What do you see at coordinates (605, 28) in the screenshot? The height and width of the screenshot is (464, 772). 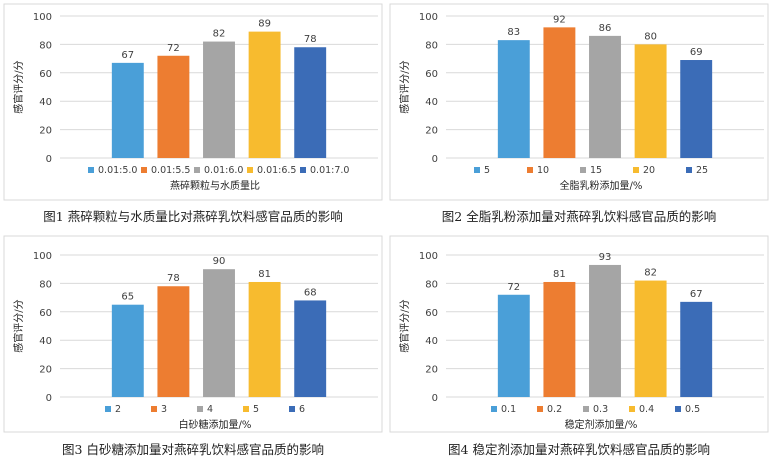 I see `data-label: 86` at bounding box center [605, 28].